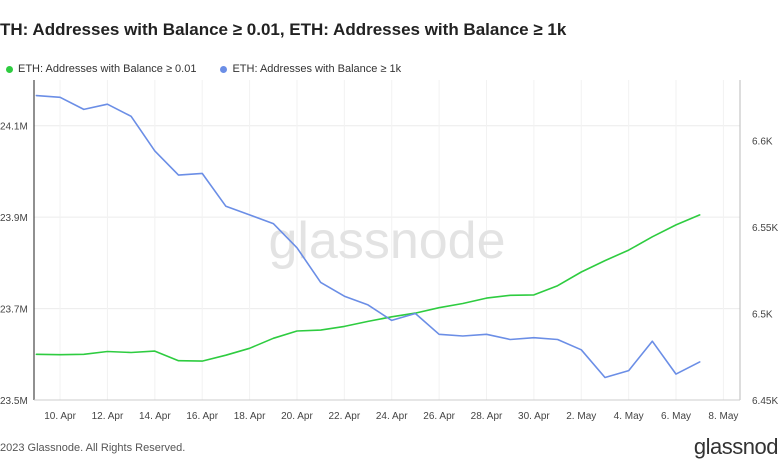 The width and height of the screenshot is (780, 470). I want to click on y-right-tick-label: 6.6K, so click(762, 142).